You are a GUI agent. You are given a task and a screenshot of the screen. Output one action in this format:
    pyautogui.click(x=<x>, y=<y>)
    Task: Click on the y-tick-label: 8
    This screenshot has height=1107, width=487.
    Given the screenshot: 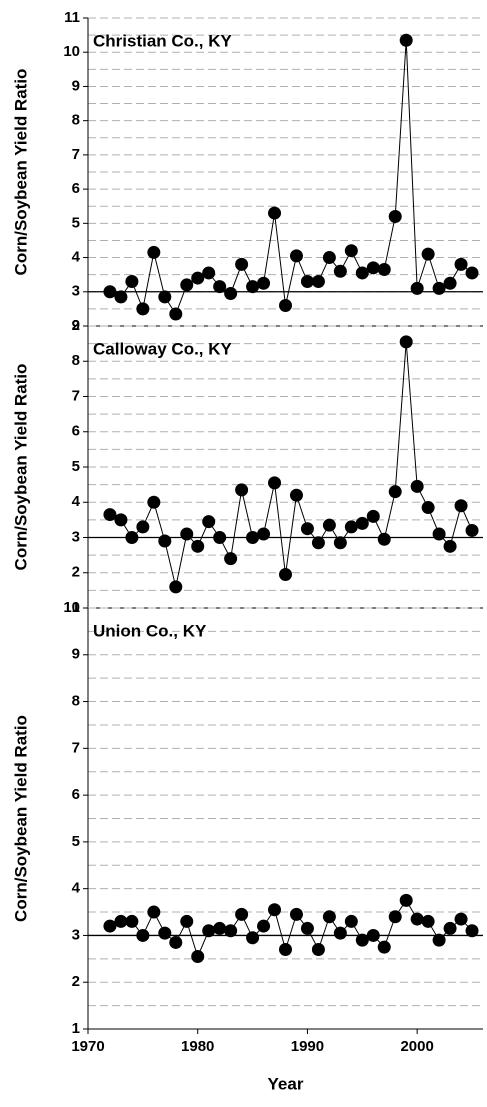 What is the action you would take?
    pyautogui.click(x=76, y=701)
    